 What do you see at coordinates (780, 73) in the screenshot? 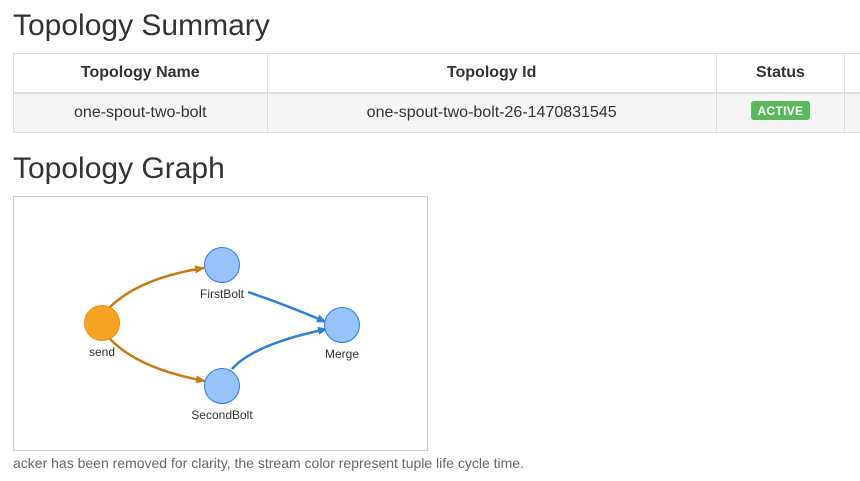
I see `column-header-status: Status` at bounding box center [780, 73].